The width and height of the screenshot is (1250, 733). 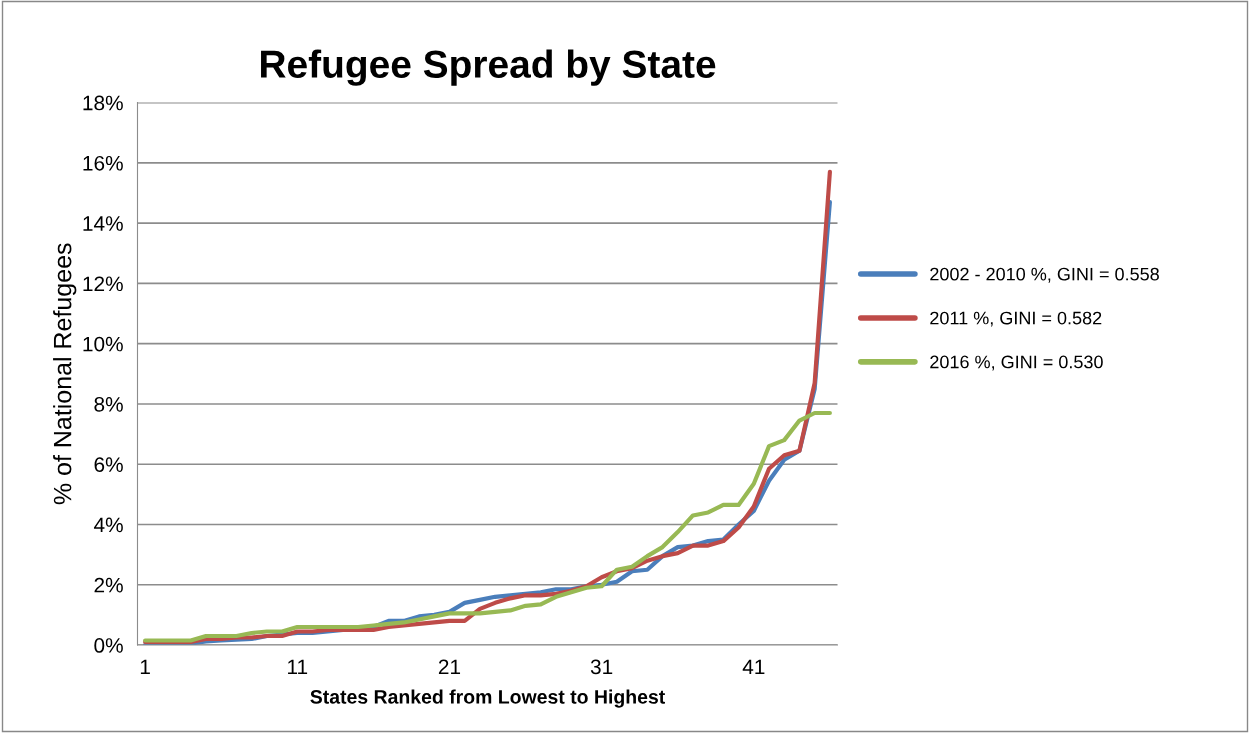 I want to click on y-tick-label: 10%, so click(x=103, y=344).